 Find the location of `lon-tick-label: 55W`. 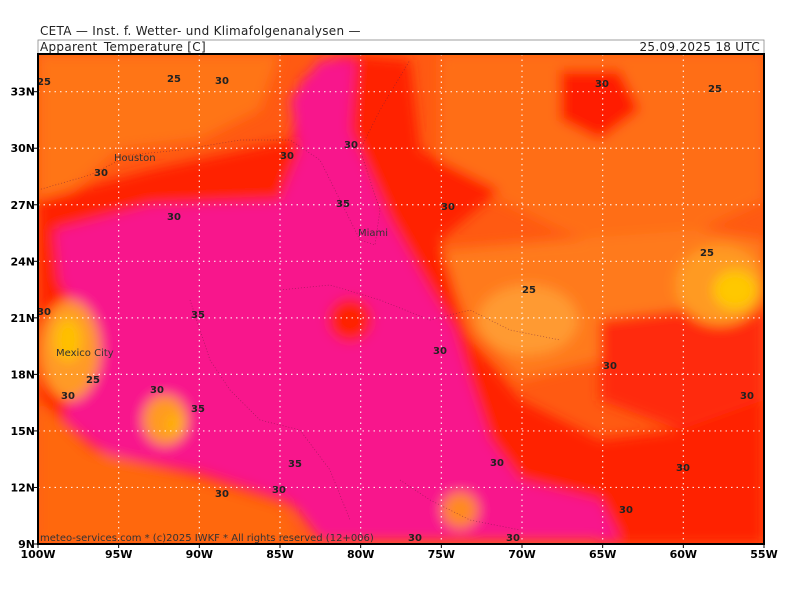

lon-tick-label: 55W is located at coordinates (763, 554).